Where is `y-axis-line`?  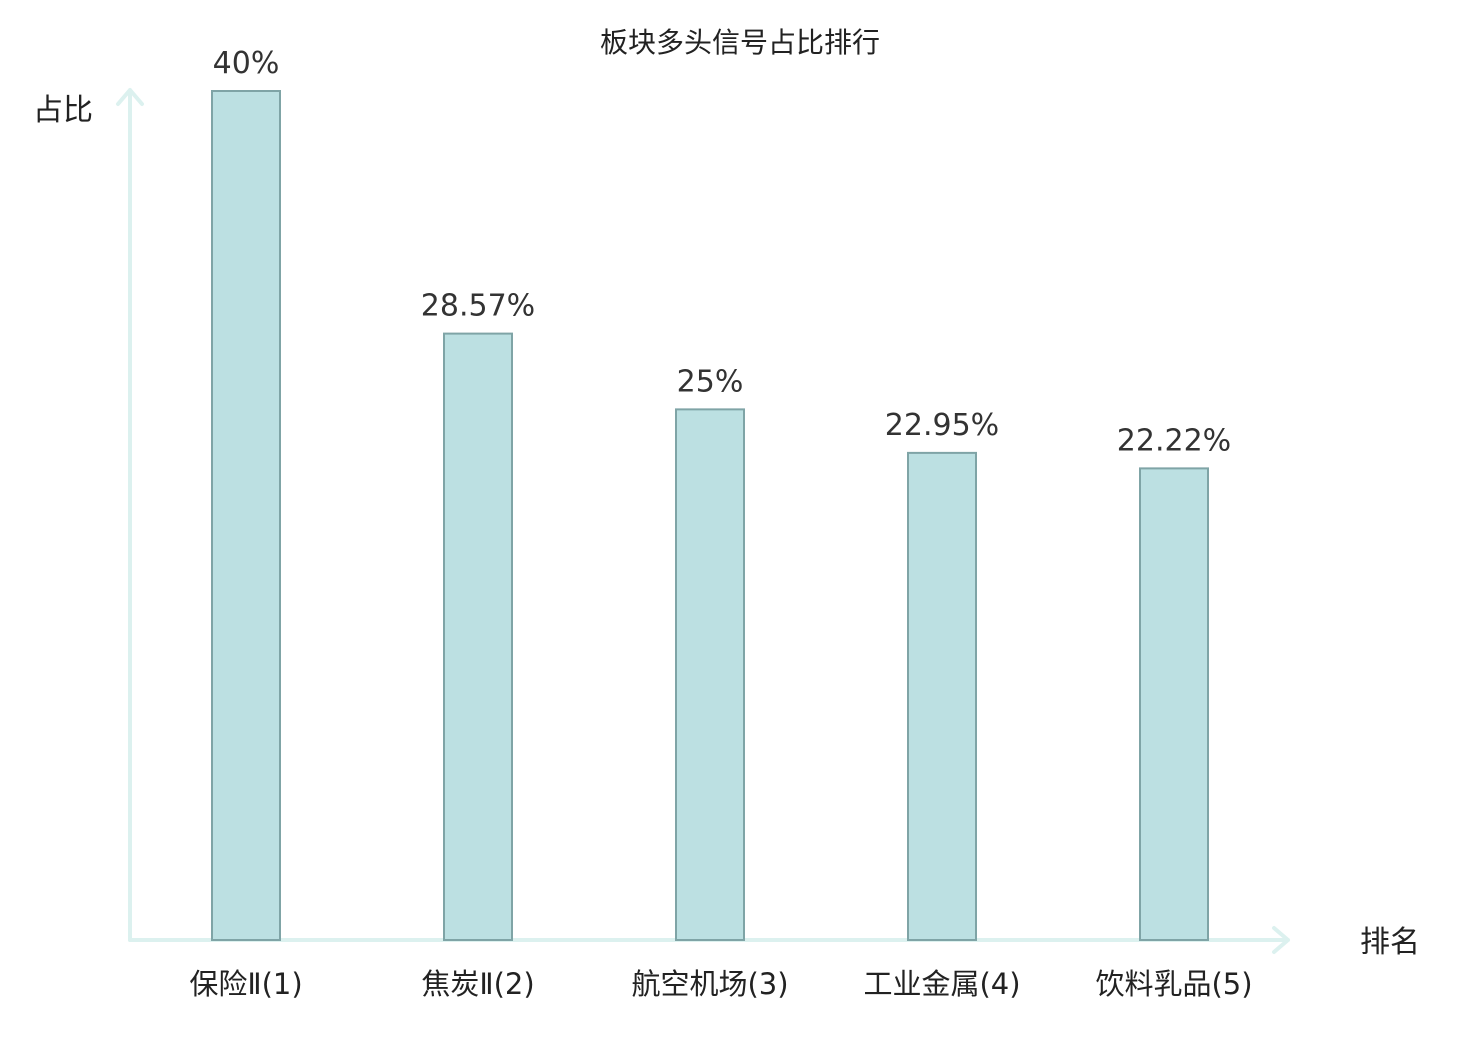
y-axis-line is located at coordinates (130, 515).